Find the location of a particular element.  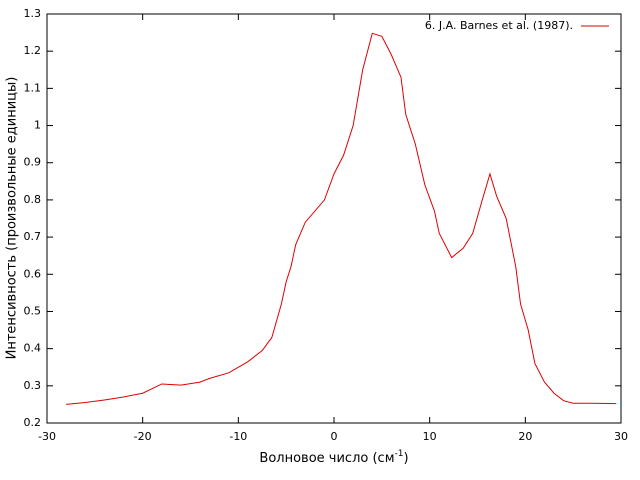

y-tick-label: 1.2 is located at coordinates (33, 50).